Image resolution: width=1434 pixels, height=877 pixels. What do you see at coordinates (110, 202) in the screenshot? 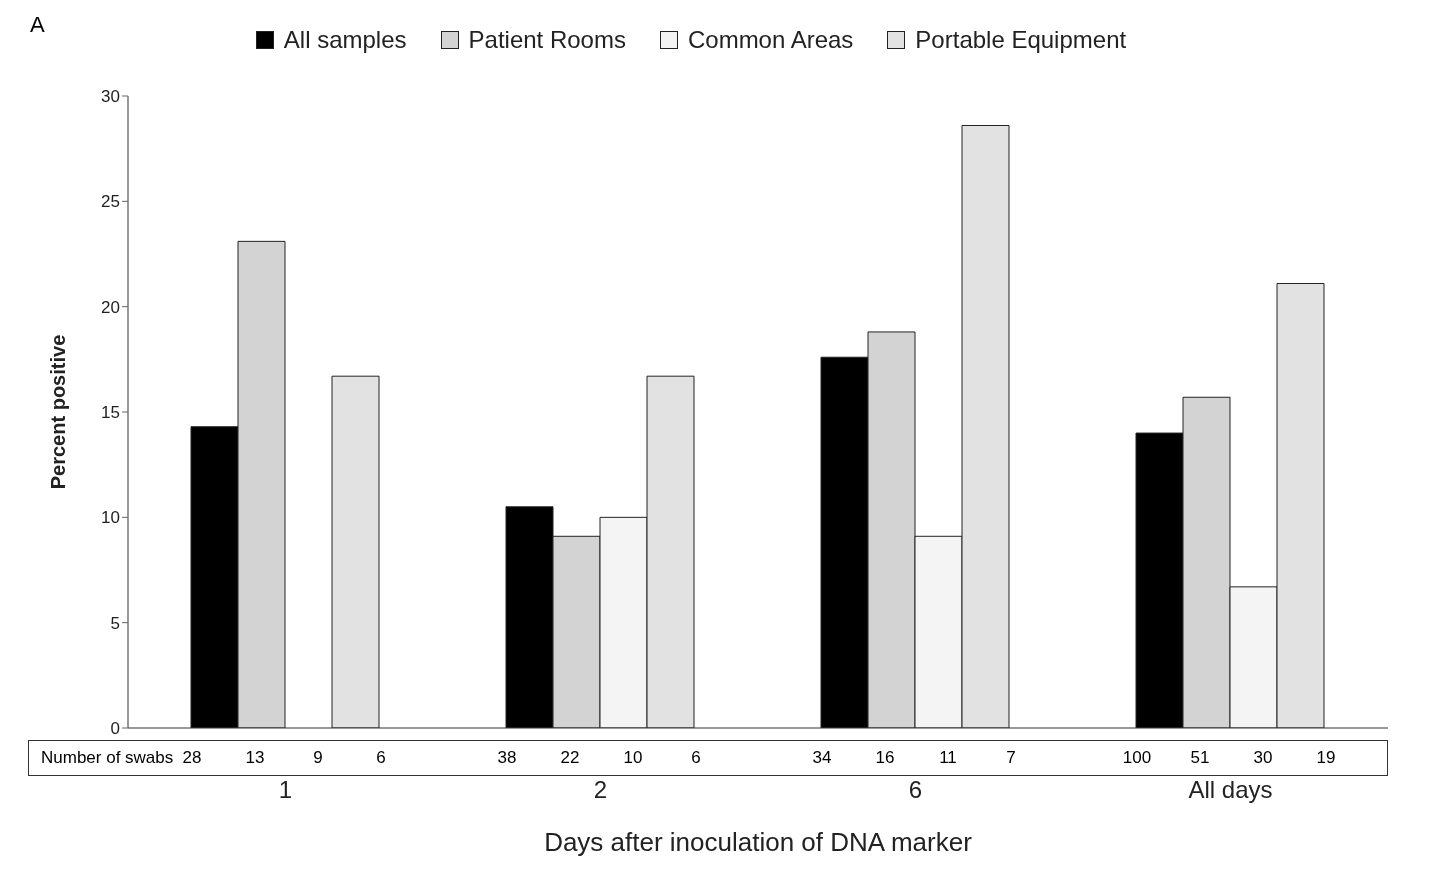
I see `y-tick-label: 25` at bounding box center [110, 202].